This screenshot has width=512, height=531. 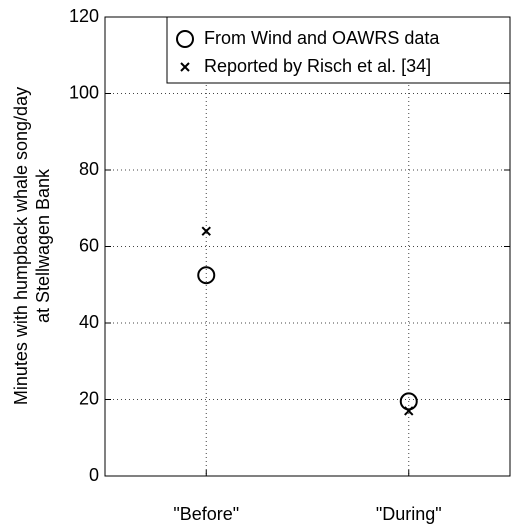 I want to click on y-tick-label: 100, so click(x=84, y=92).